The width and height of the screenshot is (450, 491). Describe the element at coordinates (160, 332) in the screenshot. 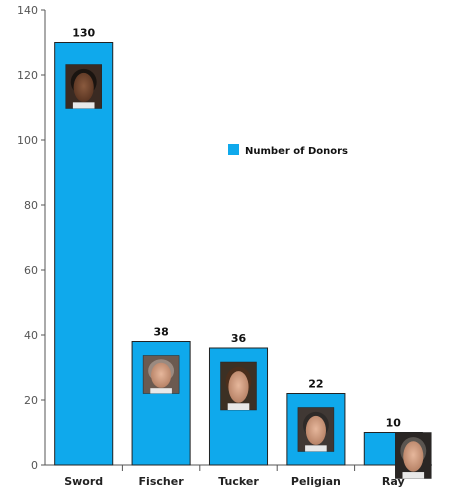

I see `data-label: 38` at that location.